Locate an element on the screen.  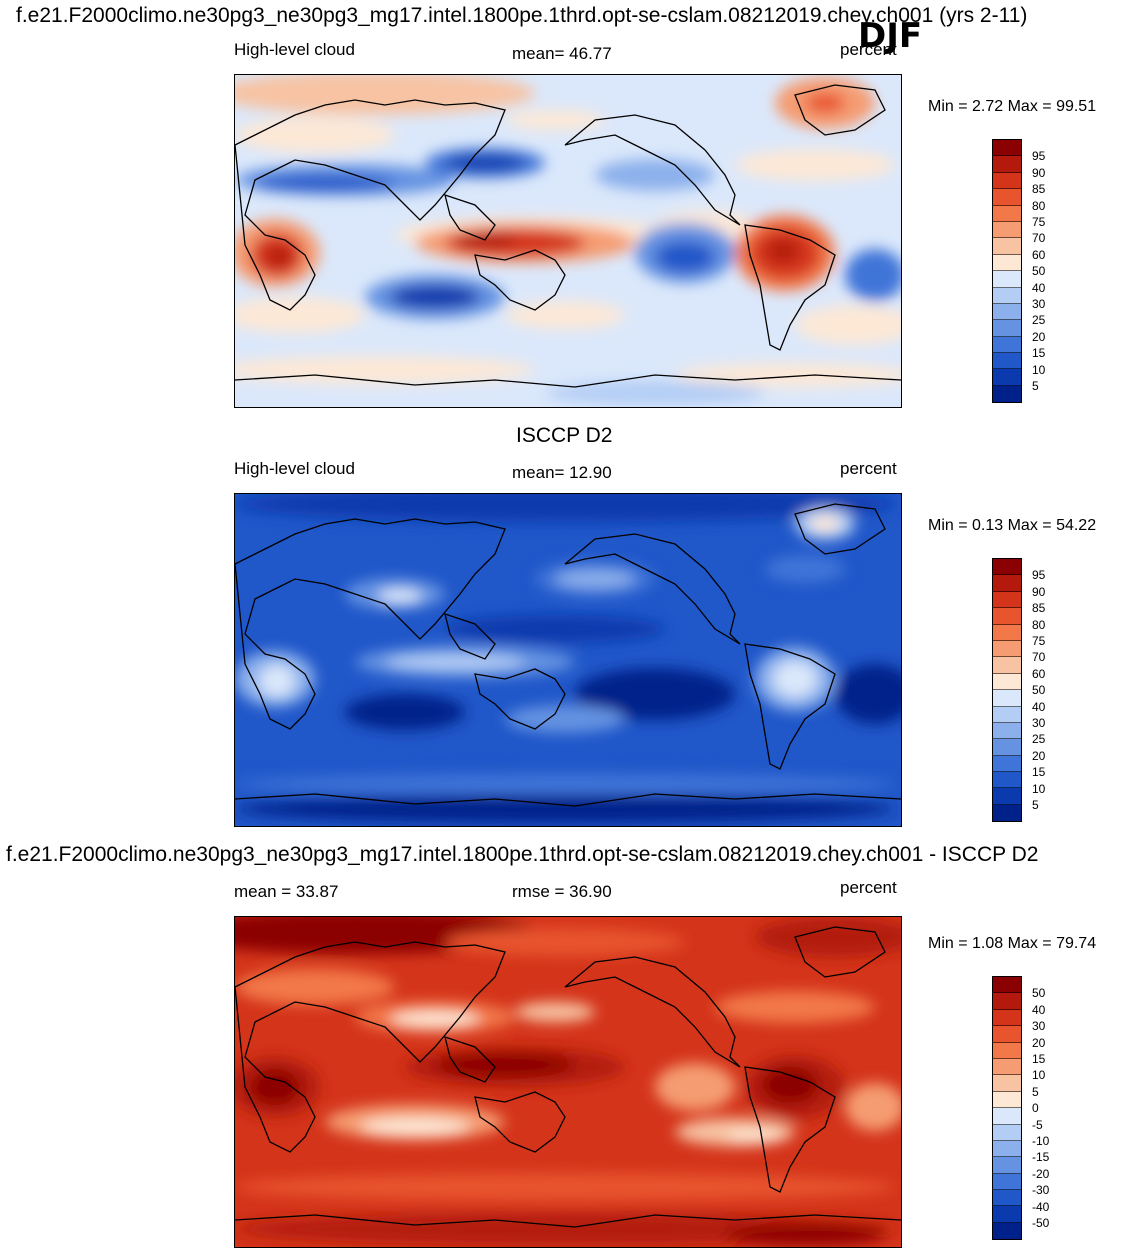
colorbar-tick-label: -15 is located at coordinates (1041, 1157).